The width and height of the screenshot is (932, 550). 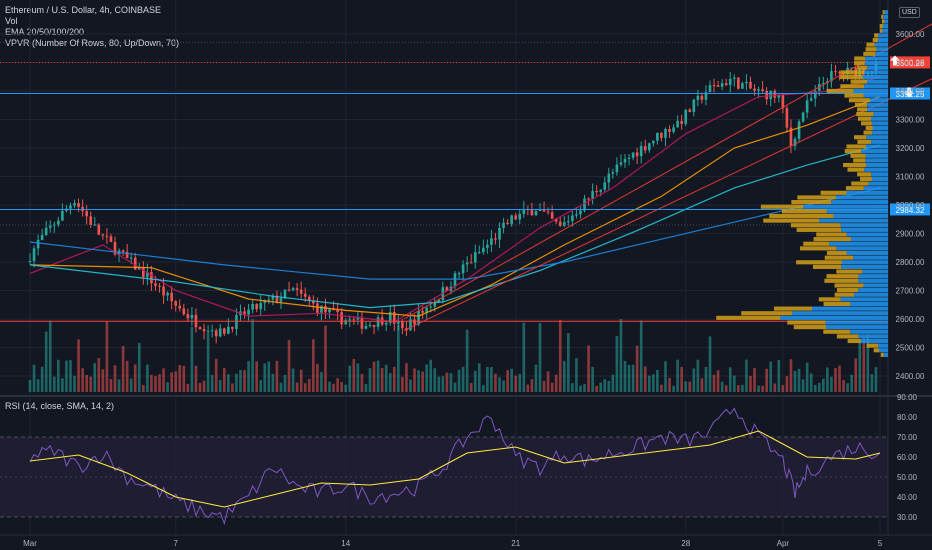 I want to click on time-tick-label: 14, so click(x=345, y=543).